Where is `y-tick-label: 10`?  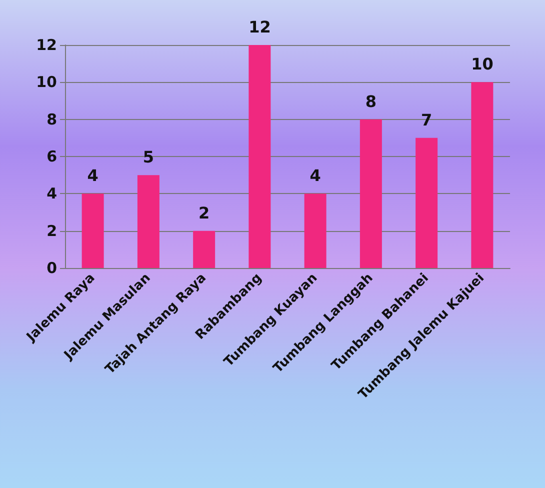 y-tick-label: 10 is located at coordinates (46, 82).